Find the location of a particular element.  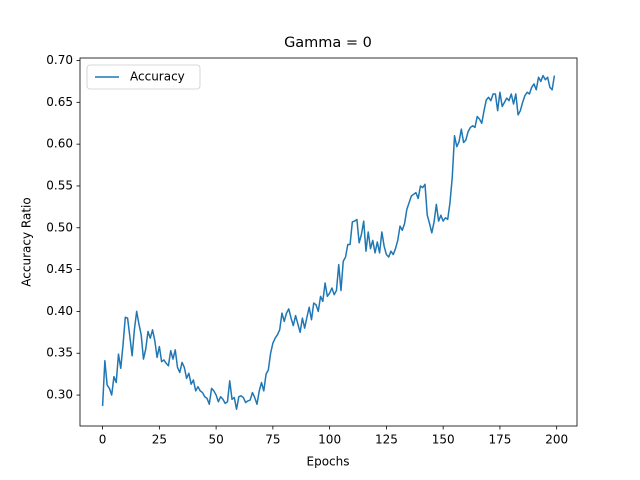

x-tick-label: 200 is located at coordinates (556, 440).